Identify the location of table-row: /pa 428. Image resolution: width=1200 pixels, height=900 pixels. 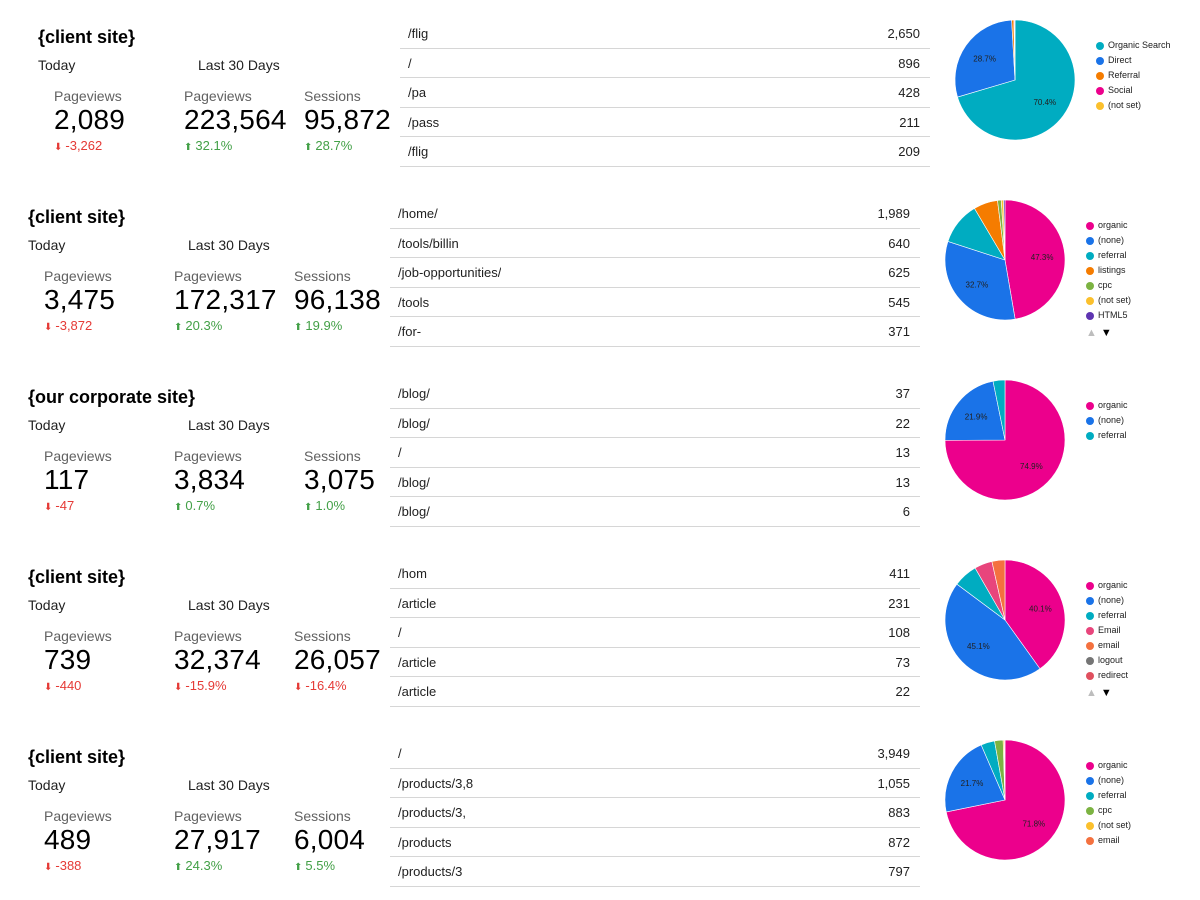
(665, 93).